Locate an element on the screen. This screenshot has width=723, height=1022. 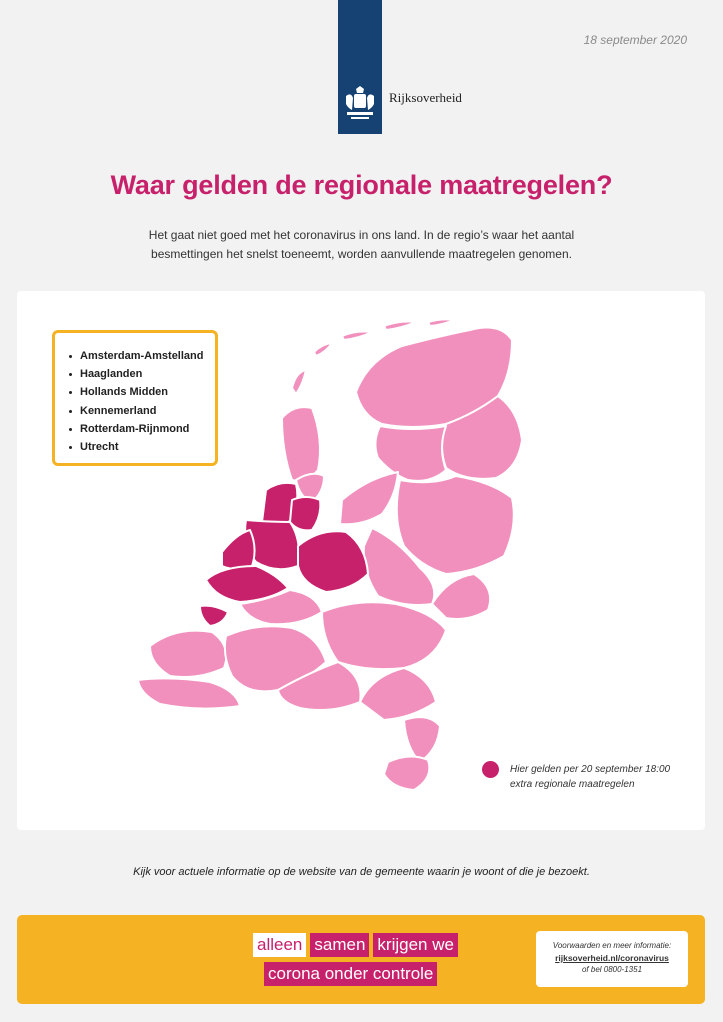
date-label: 18 september 2020 is located at coordinates (635, 40).